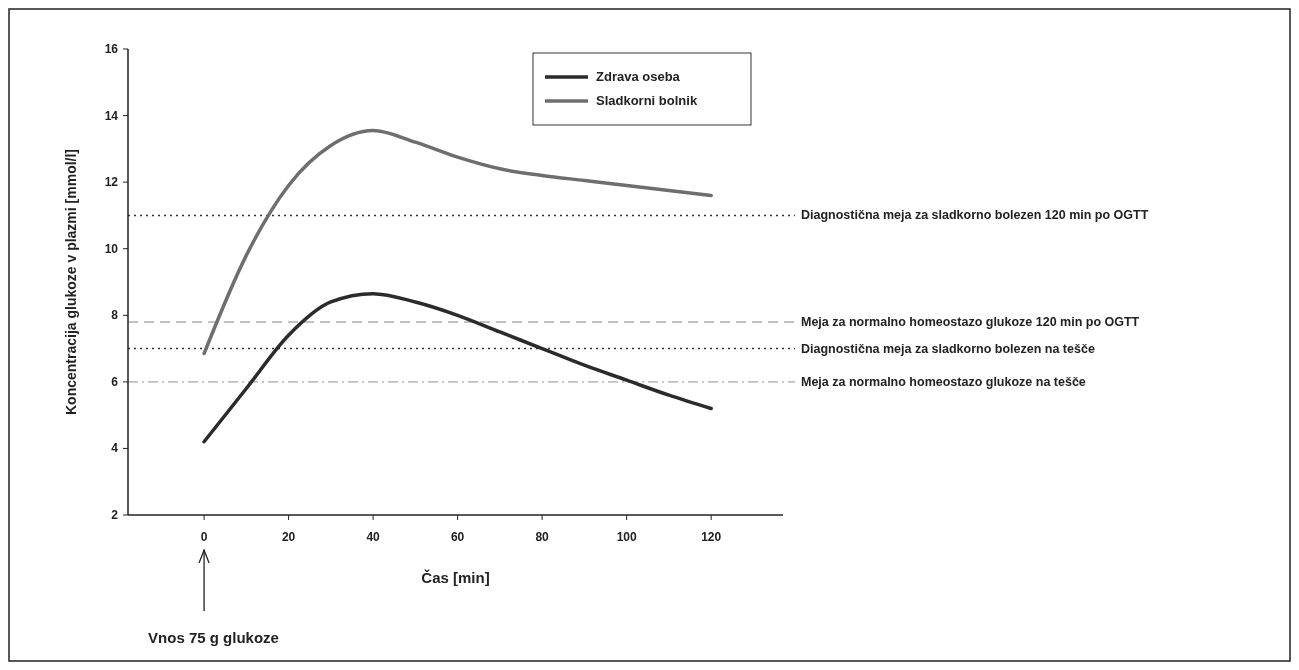  Describe the element at coordinates (626, 537) in the screenshot. I see `x-tick-label: 100` at that location.